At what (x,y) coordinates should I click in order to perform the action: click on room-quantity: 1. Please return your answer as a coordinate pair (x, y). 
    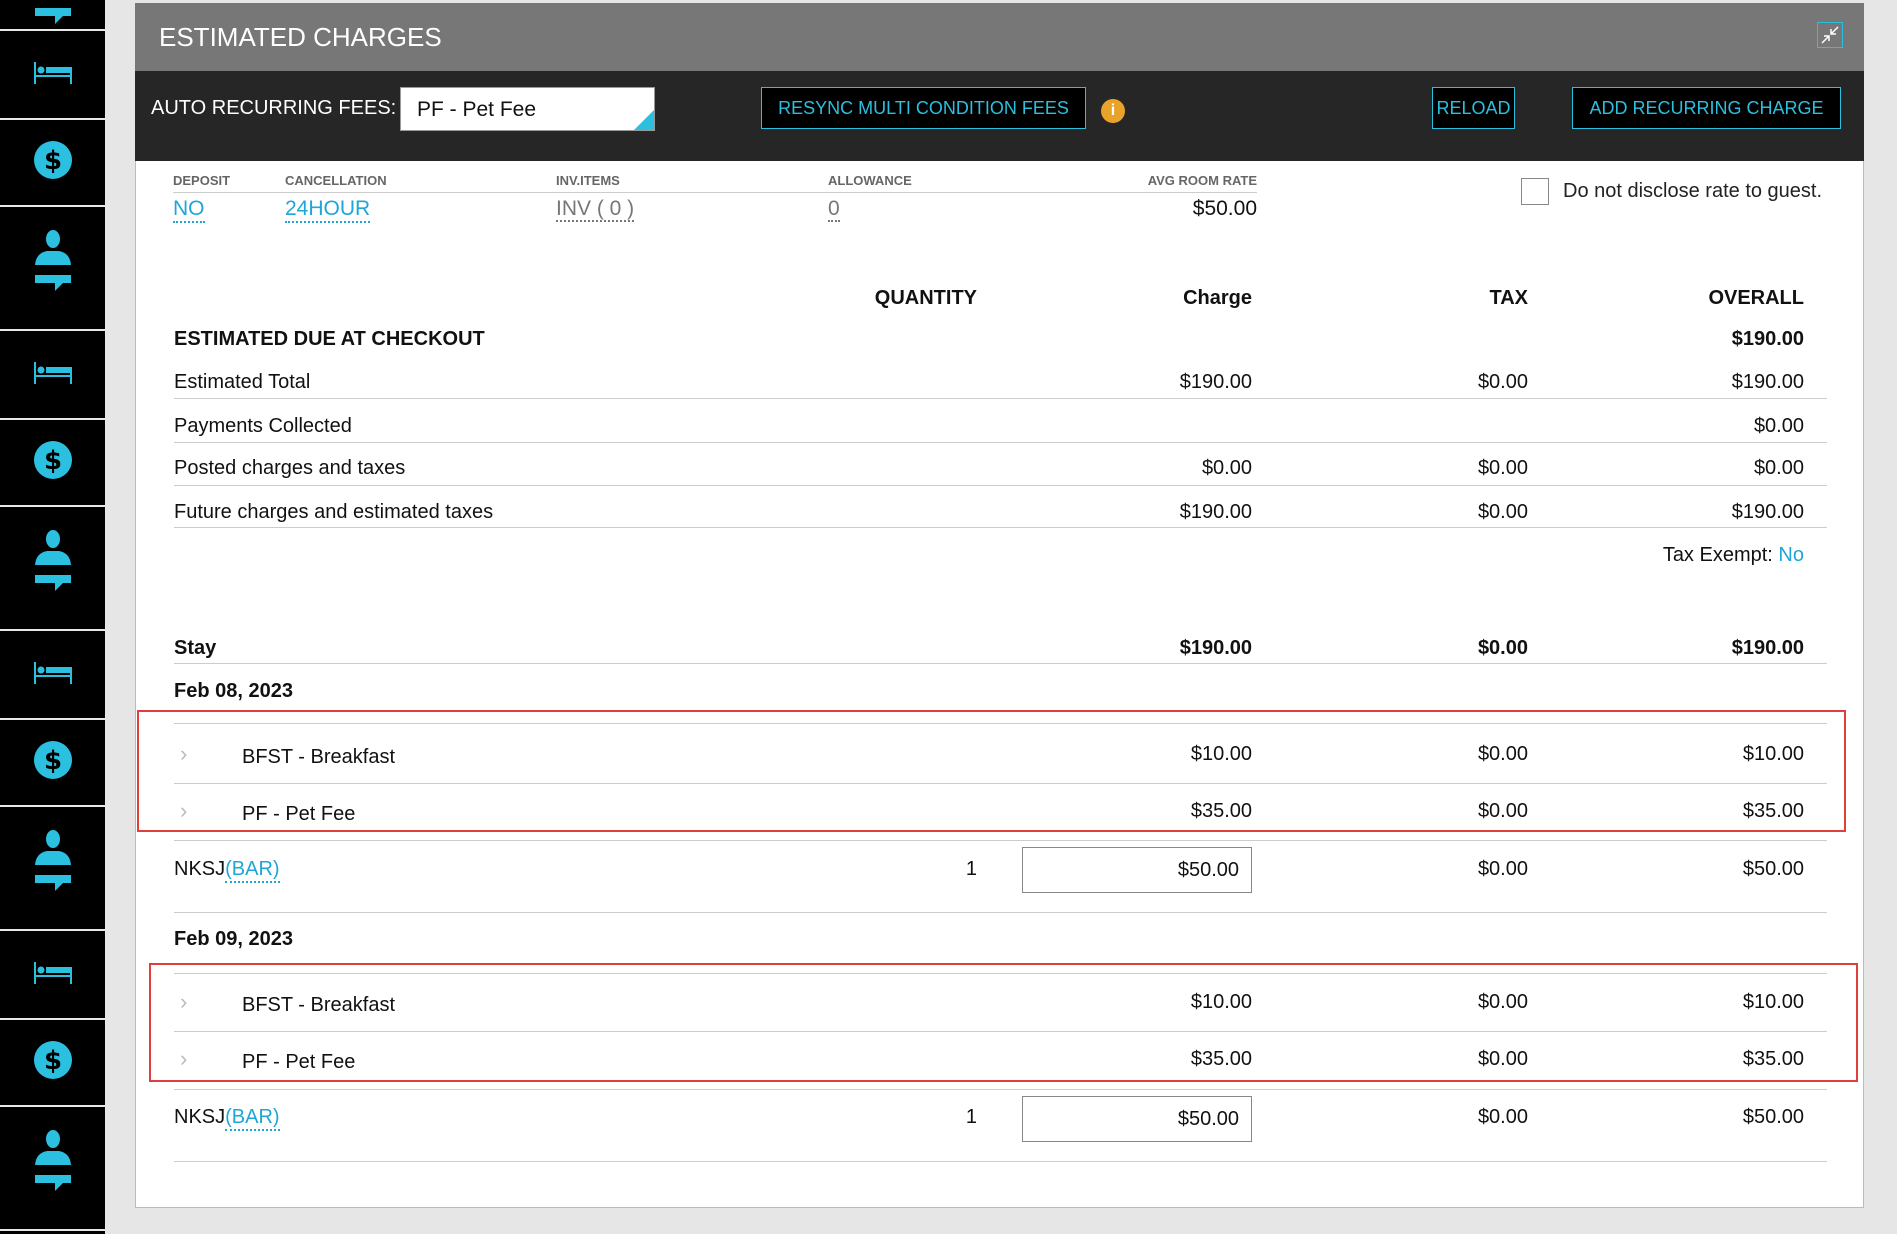
    Looking at the image, I should click on (971, 869).